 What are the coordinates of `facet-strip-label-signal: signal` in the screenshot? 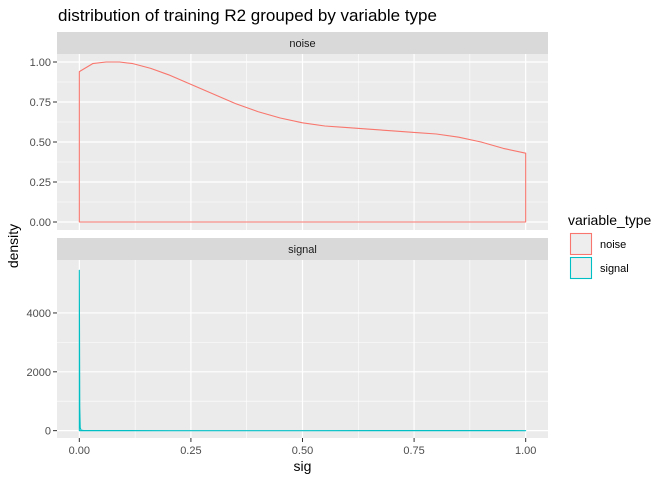 It's located at (302, 250).